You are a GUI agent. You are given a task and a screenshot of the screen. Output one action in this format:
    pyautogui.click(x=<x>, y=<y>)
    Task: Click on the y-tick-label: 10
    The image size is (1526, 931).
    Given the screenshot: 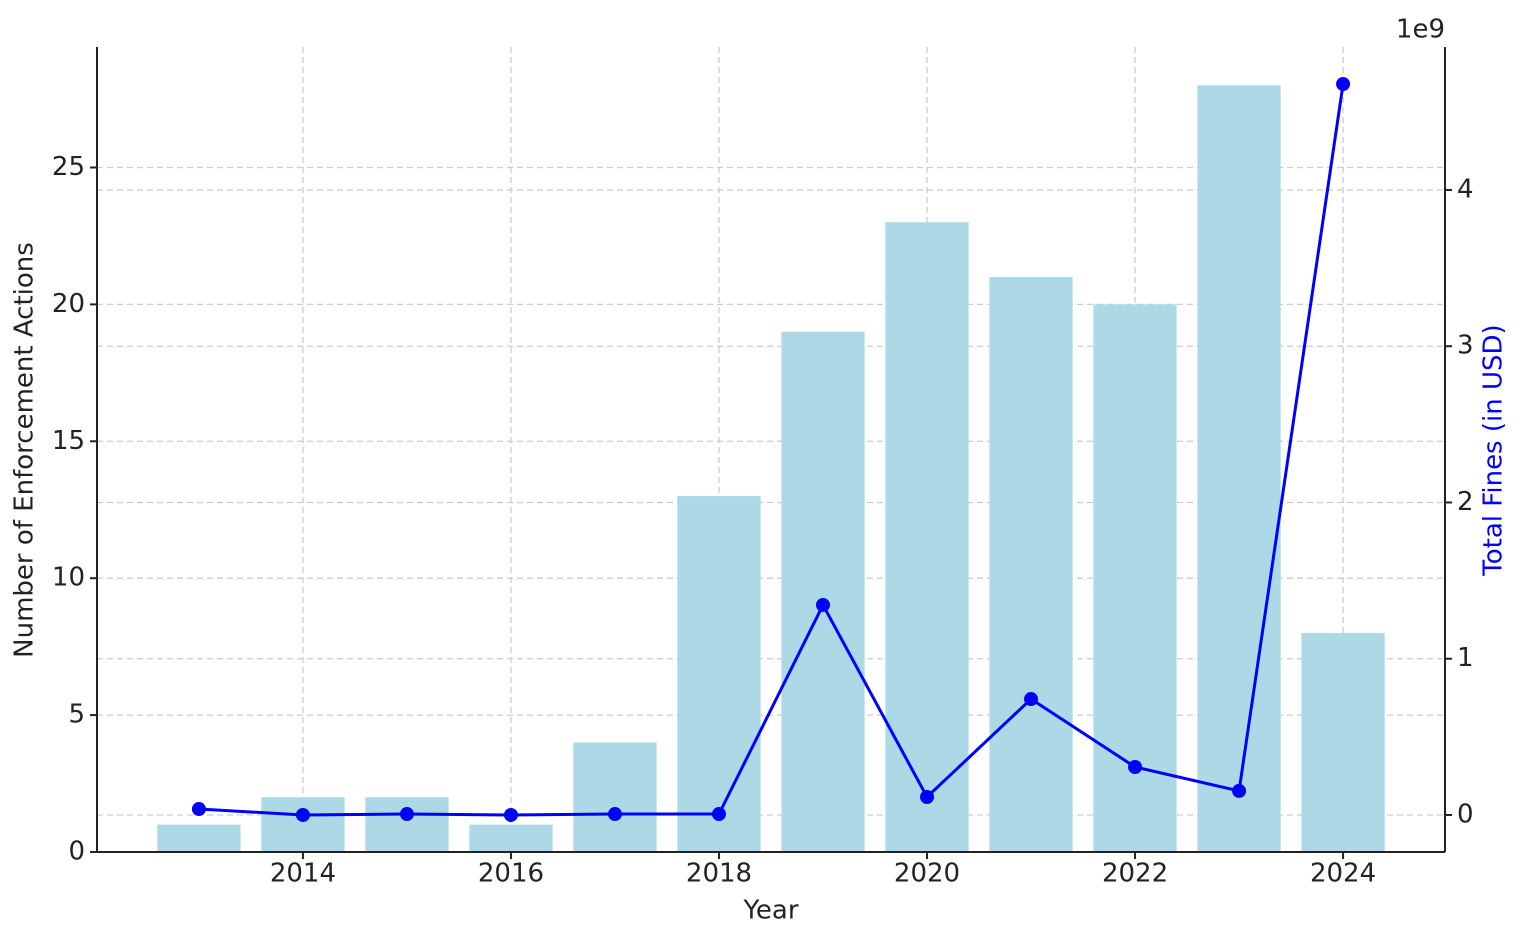 What is the action you would take?
    pyautogui.click(x=68, y=578)
    